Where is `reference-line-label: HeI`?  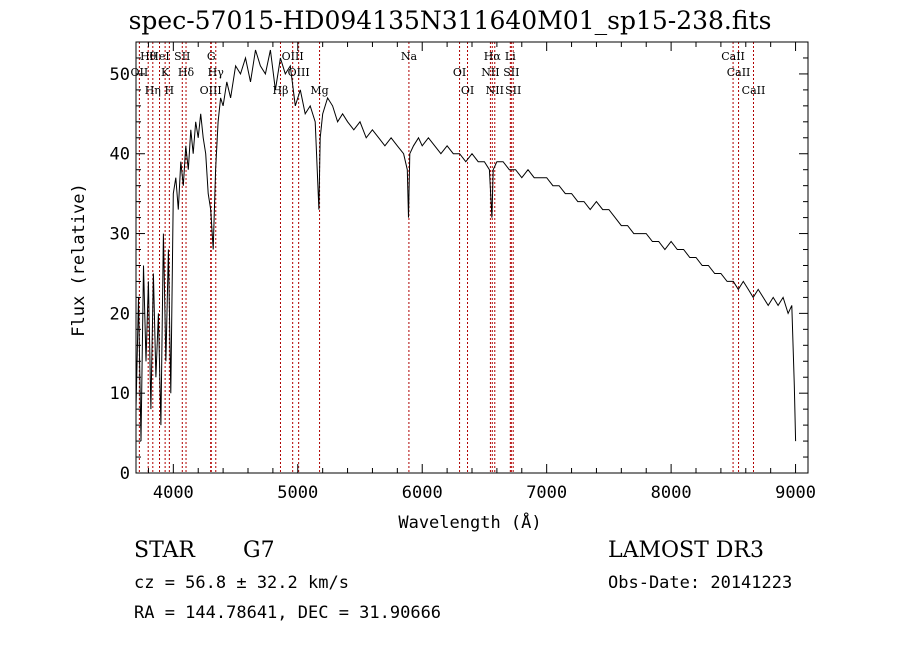 reference-line-label: HeI is located at coordinates (159, 56).